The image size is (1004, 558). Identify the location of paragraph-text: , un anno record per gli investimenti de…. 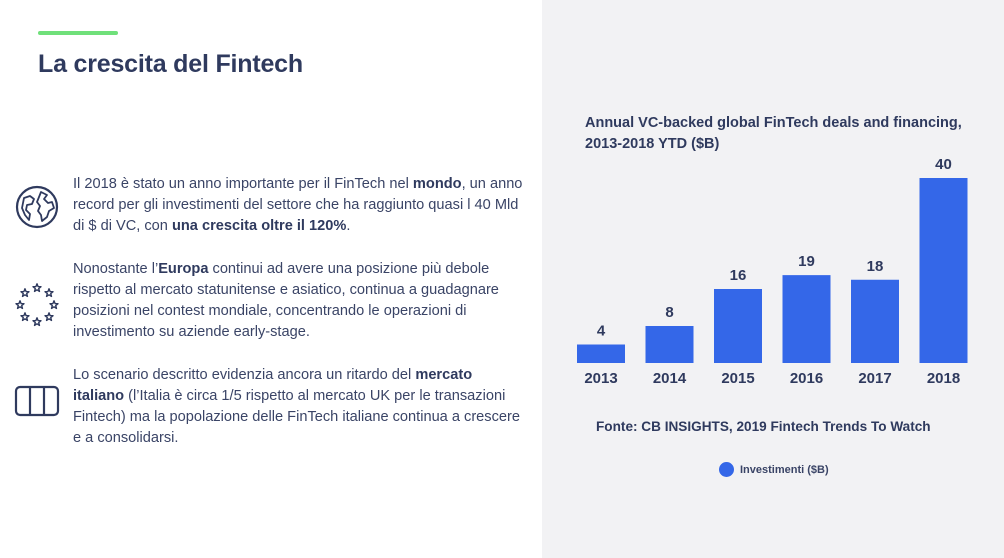
(298, 205).